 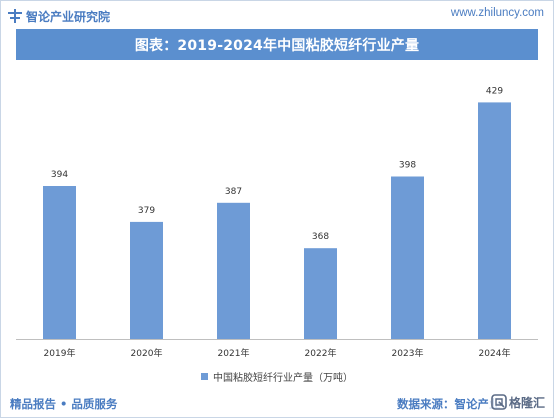 I want to click on gelonghui-logo-icon, so click(x=499, y=402).